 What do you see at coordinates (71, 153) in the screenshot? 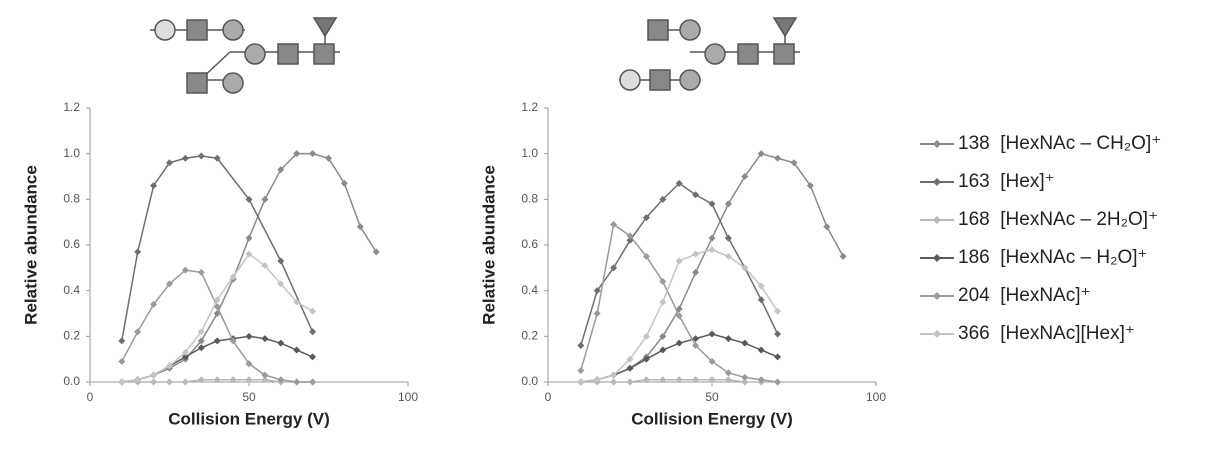
I see `y-tick-label: 1.0` at bounding box center [71, 153].